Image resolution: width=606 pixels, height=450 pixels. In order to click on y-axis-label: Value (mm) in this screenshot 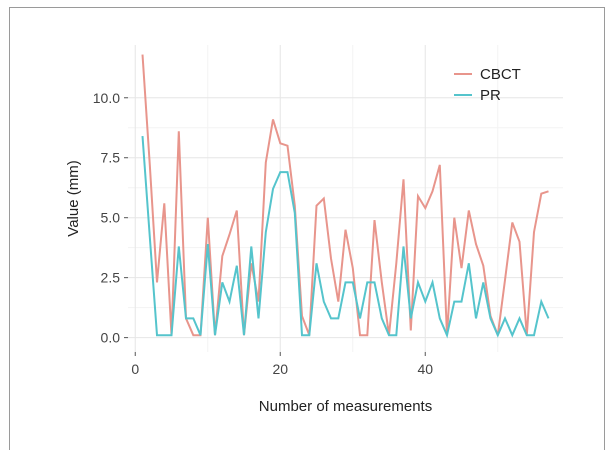, I will do `click(73, 198)`.